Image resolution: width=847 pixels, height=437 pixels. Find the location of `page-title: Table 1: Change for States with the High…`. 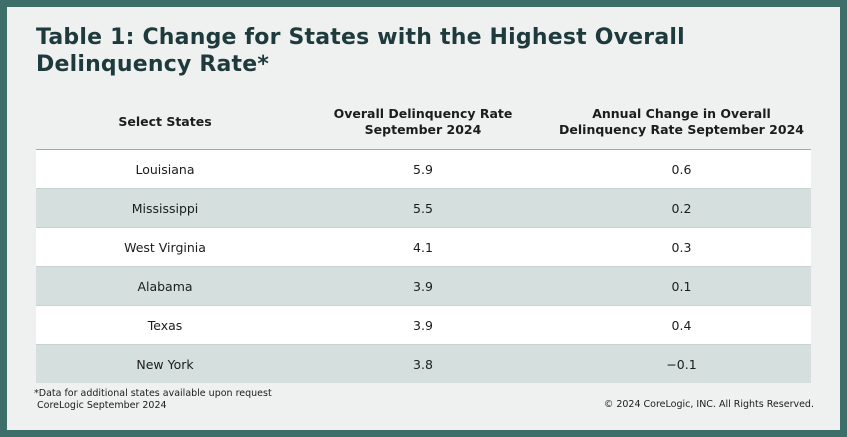

page-title: Table 1: Change for States with the High… is located at coordinates (360, 51).